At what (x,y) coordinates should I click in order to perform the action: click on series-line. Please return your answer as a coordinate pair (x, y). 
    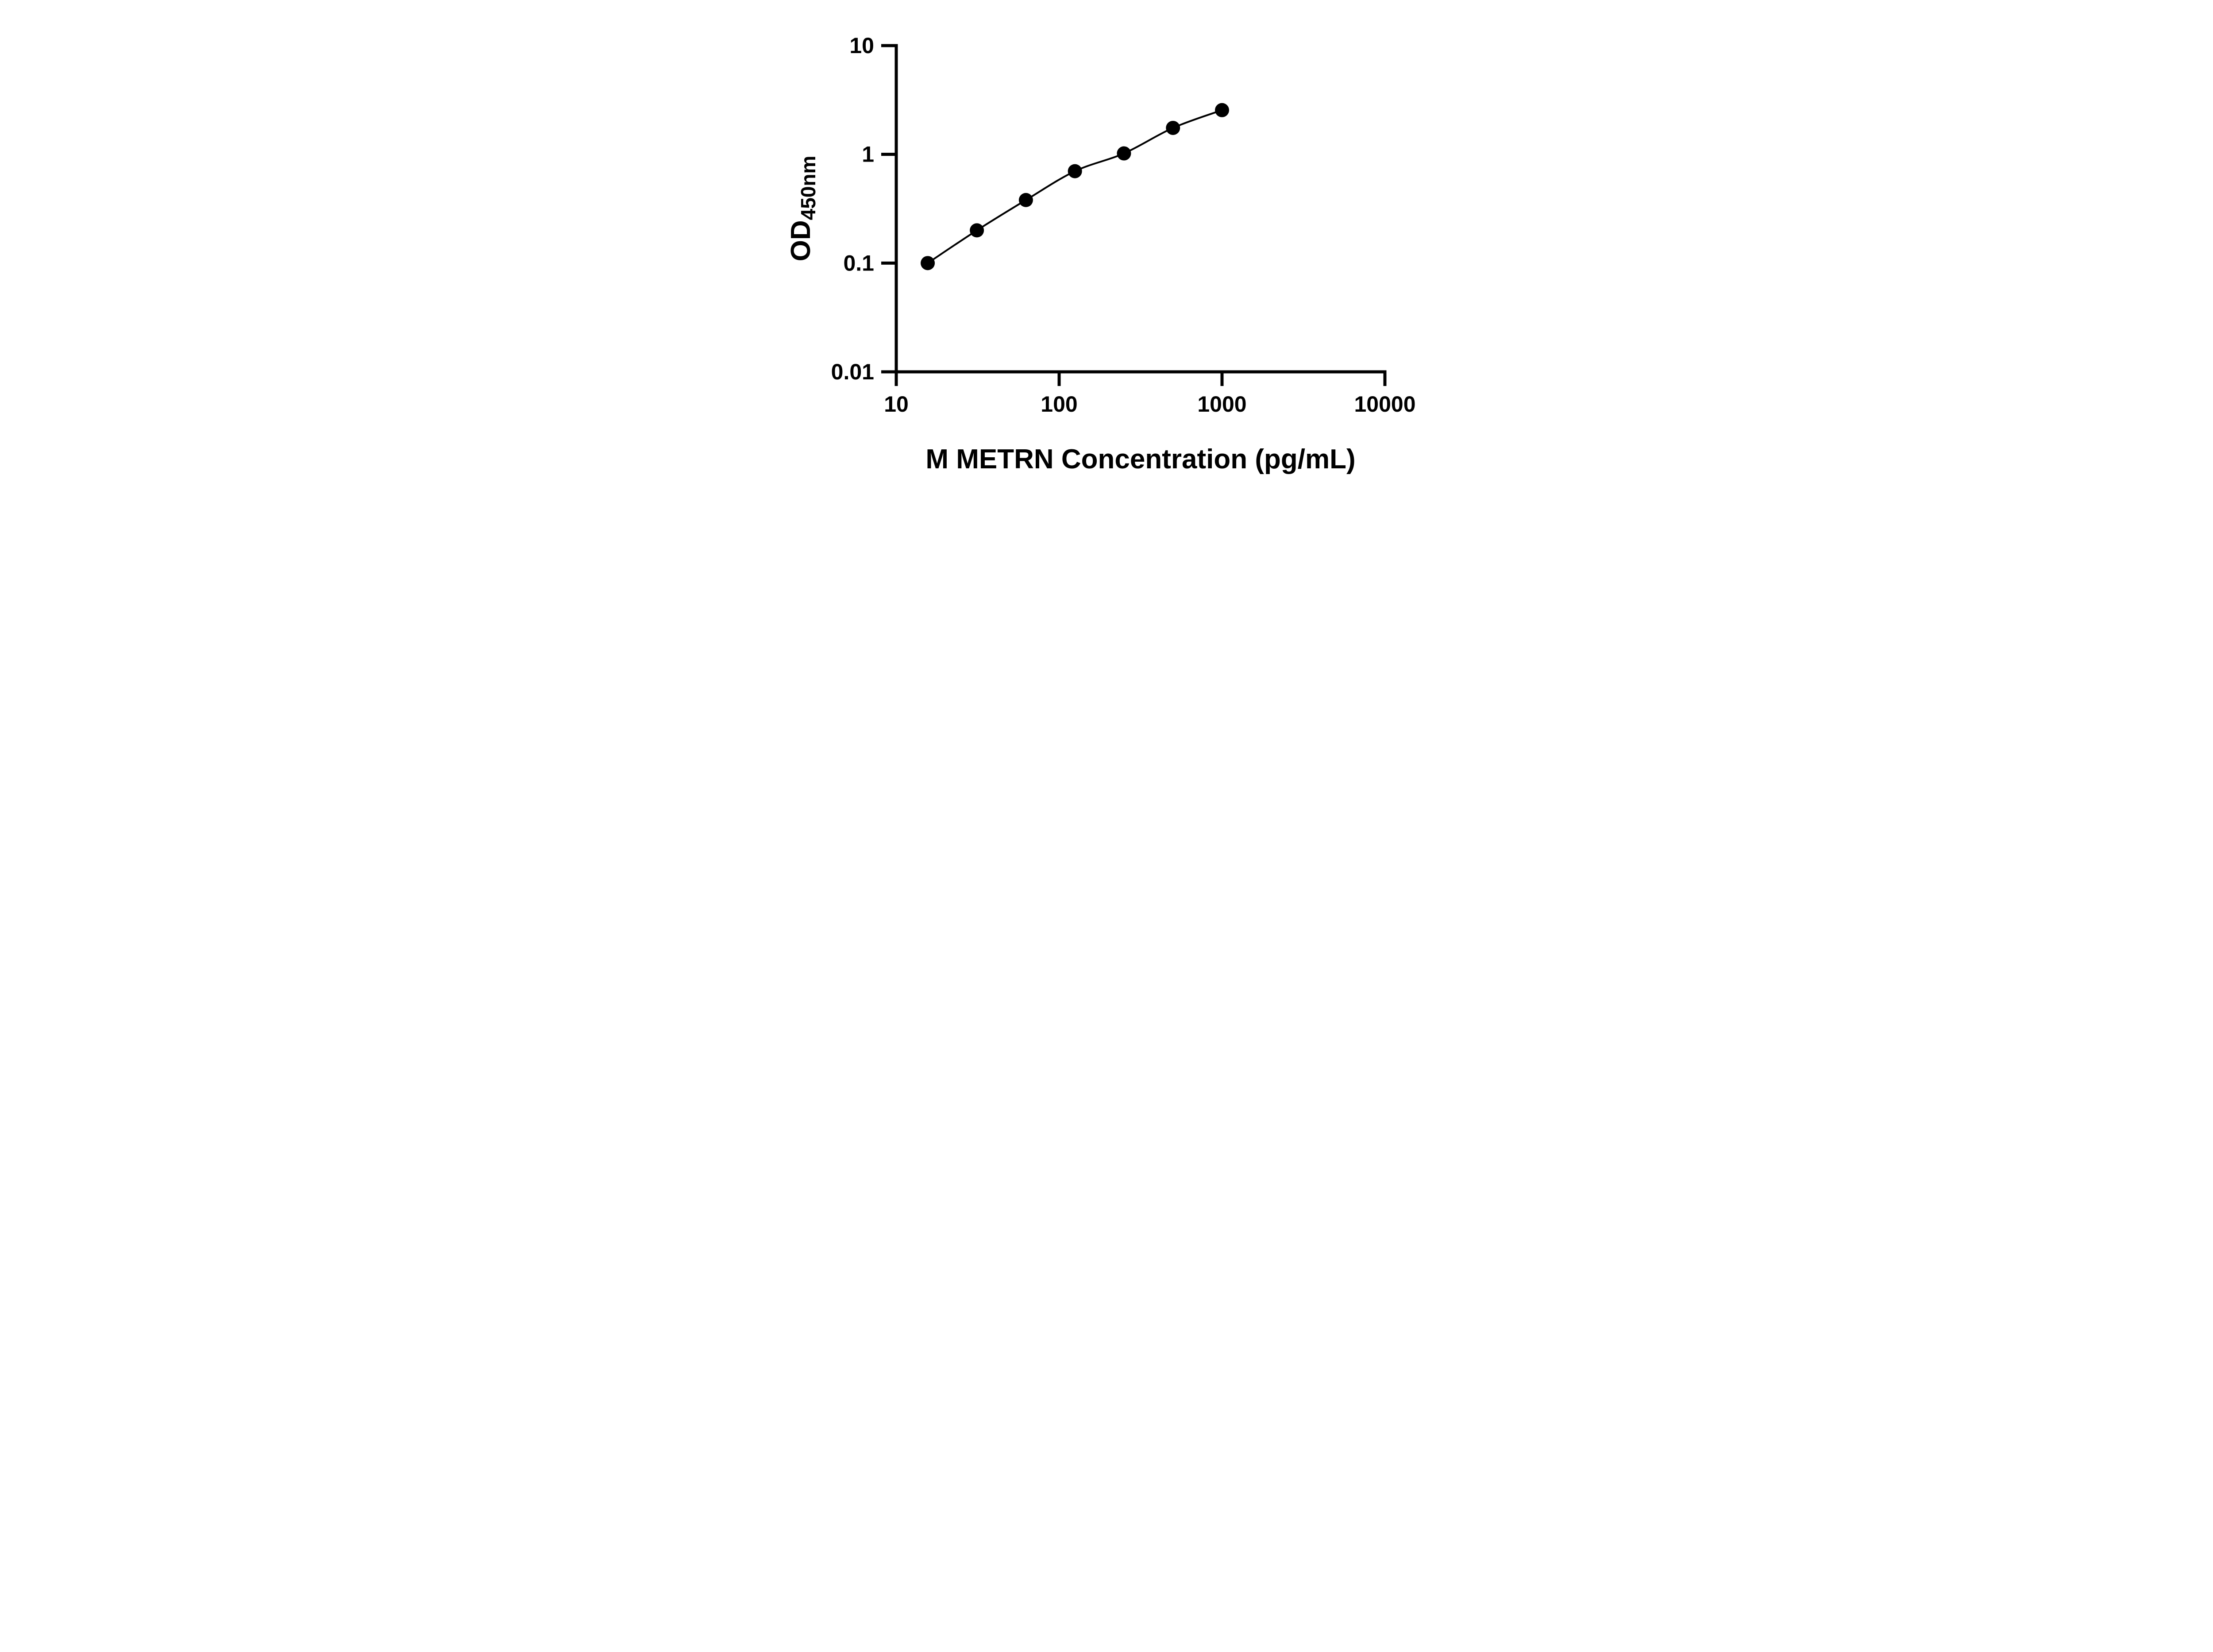
    Looking at the image, I should click on (1074, 186).